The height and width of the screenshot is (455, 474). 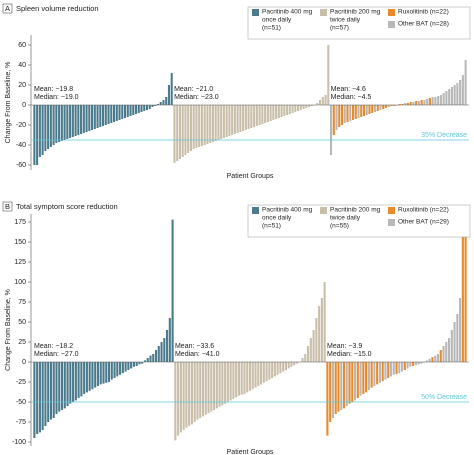 What do you see at coordinates (19, 442) in the screenshot?
I see `y-tick-label: -100` at bounding box center [19, 442].